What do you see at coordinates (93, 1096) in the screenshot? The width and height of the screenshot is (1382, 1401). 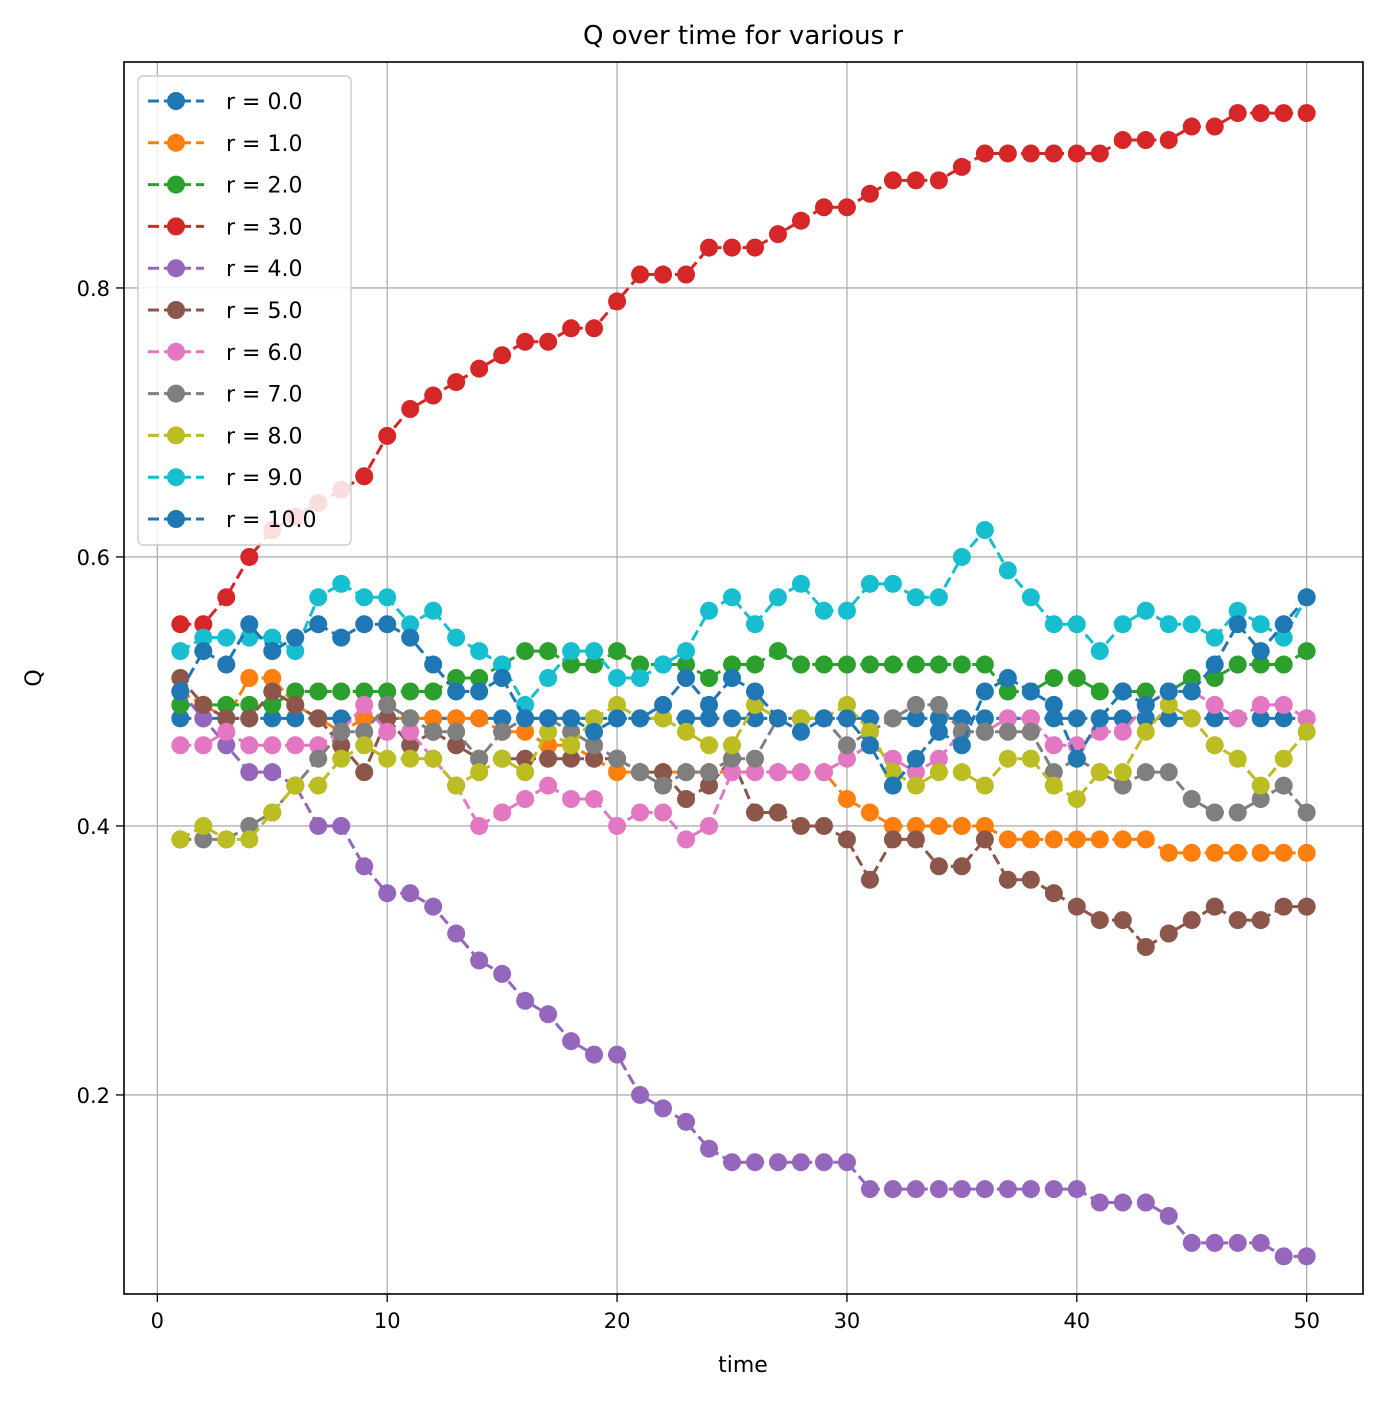 I see `y-tick-label: 0.2` at bounding box center [93, 1096].